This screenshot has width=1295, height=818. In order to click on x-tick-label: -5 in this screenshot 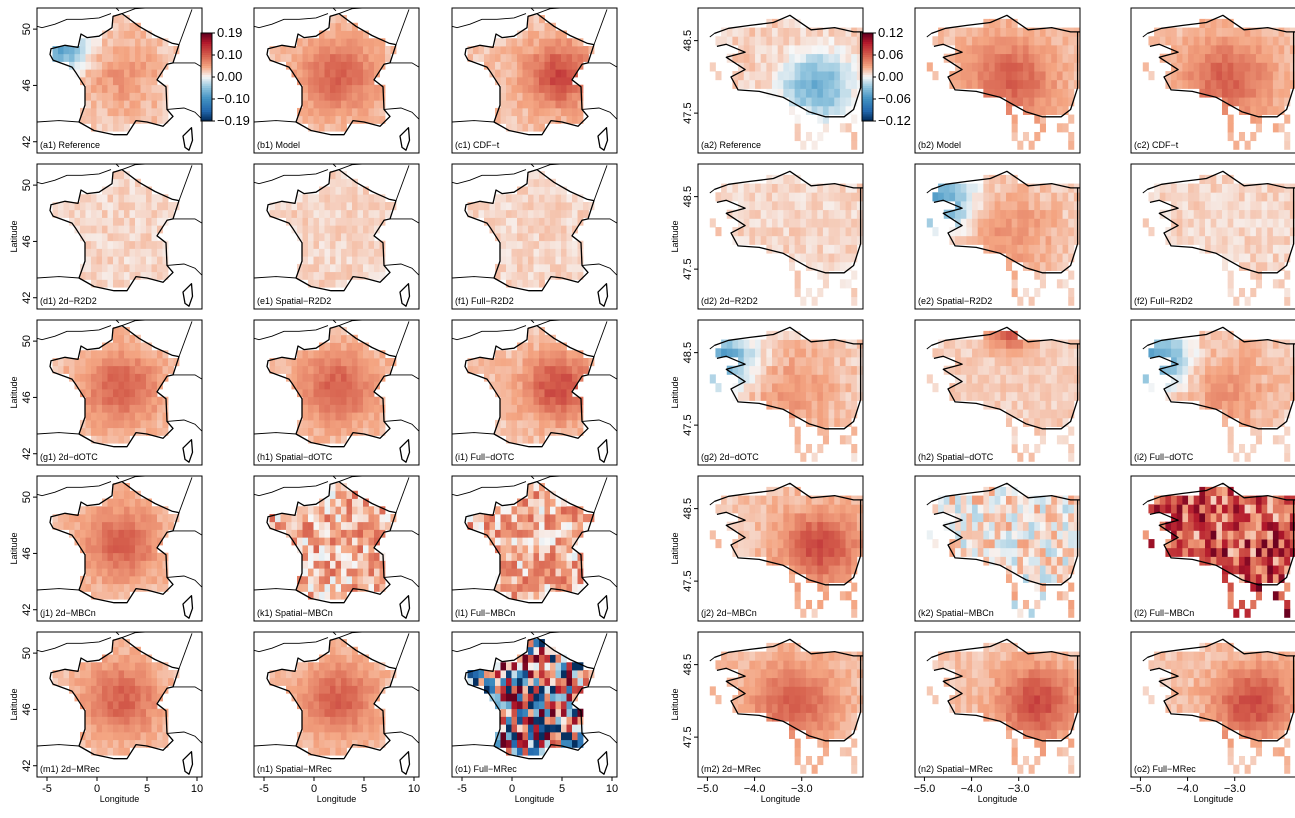, I will do `click(47, 789)`.